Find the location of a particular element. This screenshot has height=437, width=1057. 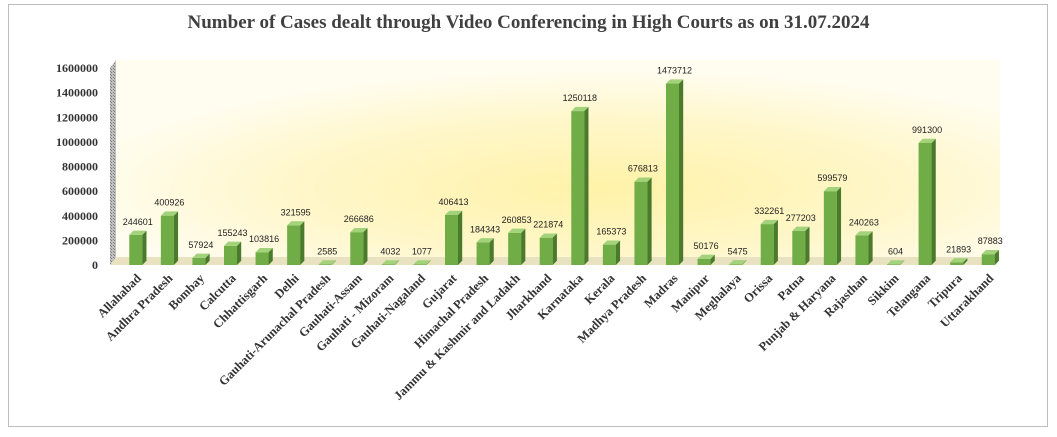

data-label: 244601 is located at coordinates (138, 222).